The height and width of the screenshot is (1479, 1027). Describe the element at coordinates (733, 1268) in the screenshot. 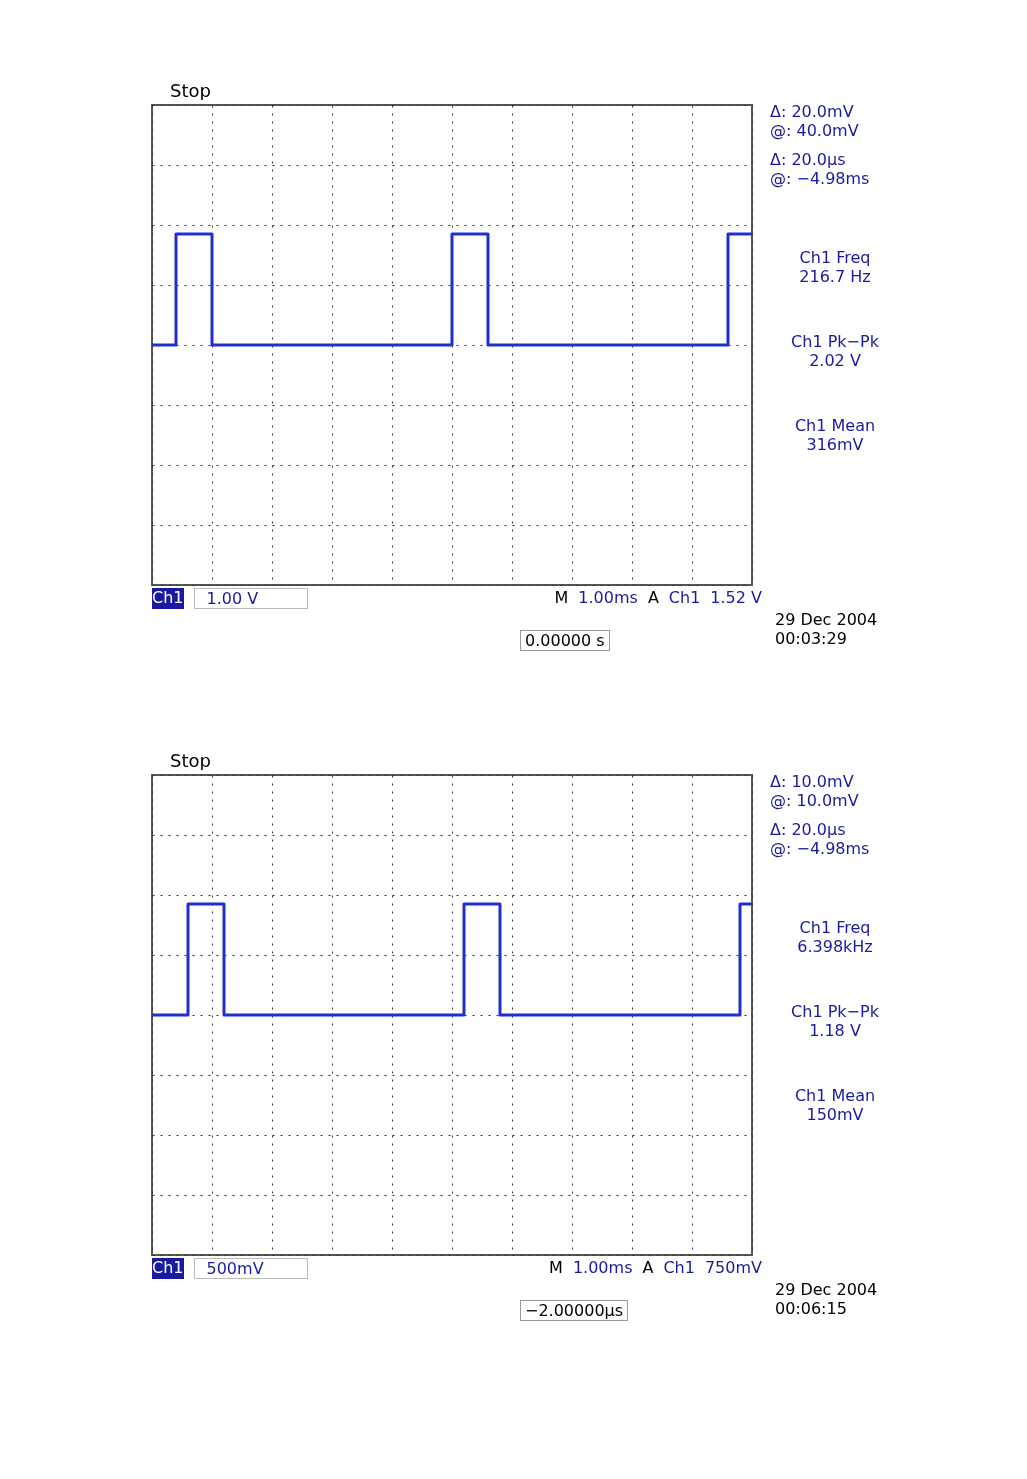

I see `text: 750mV` at that location.